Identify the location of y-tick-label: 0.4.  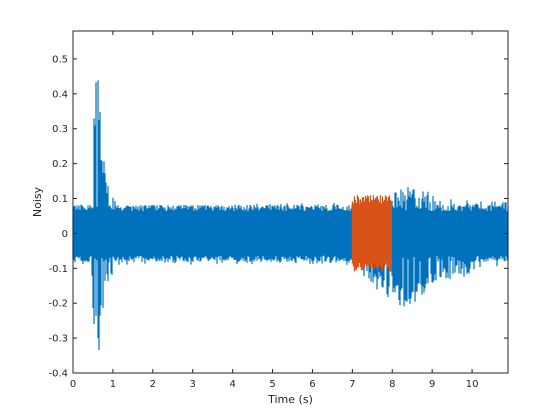
(60, 94).